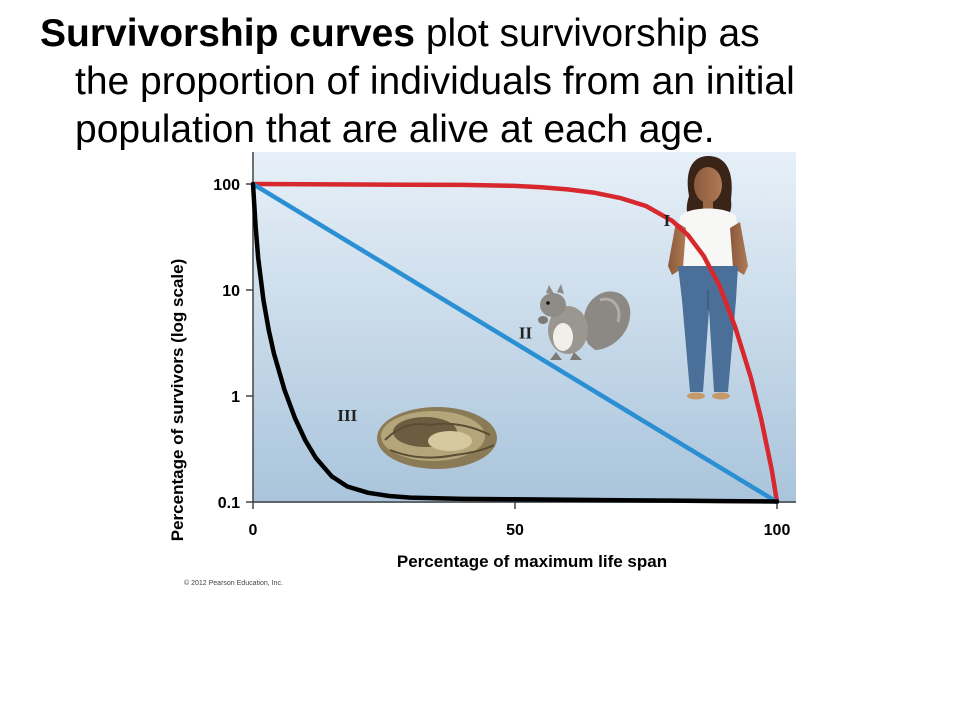 The image size is (960, 720). Describe the element at coordinates (515, 530) in the screenshot. I see `x-tick-label: 50` at that location.